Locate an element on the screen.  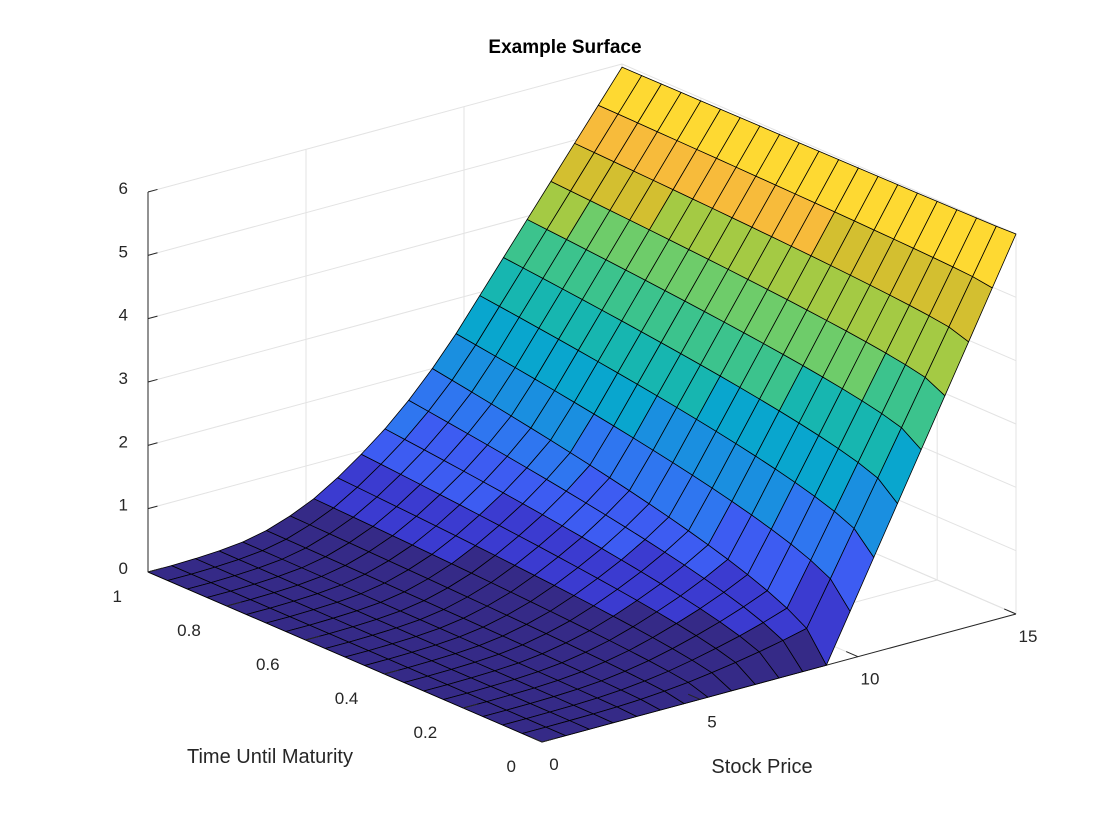
z-tick-label: 0 is located at coordinates (123, 568).